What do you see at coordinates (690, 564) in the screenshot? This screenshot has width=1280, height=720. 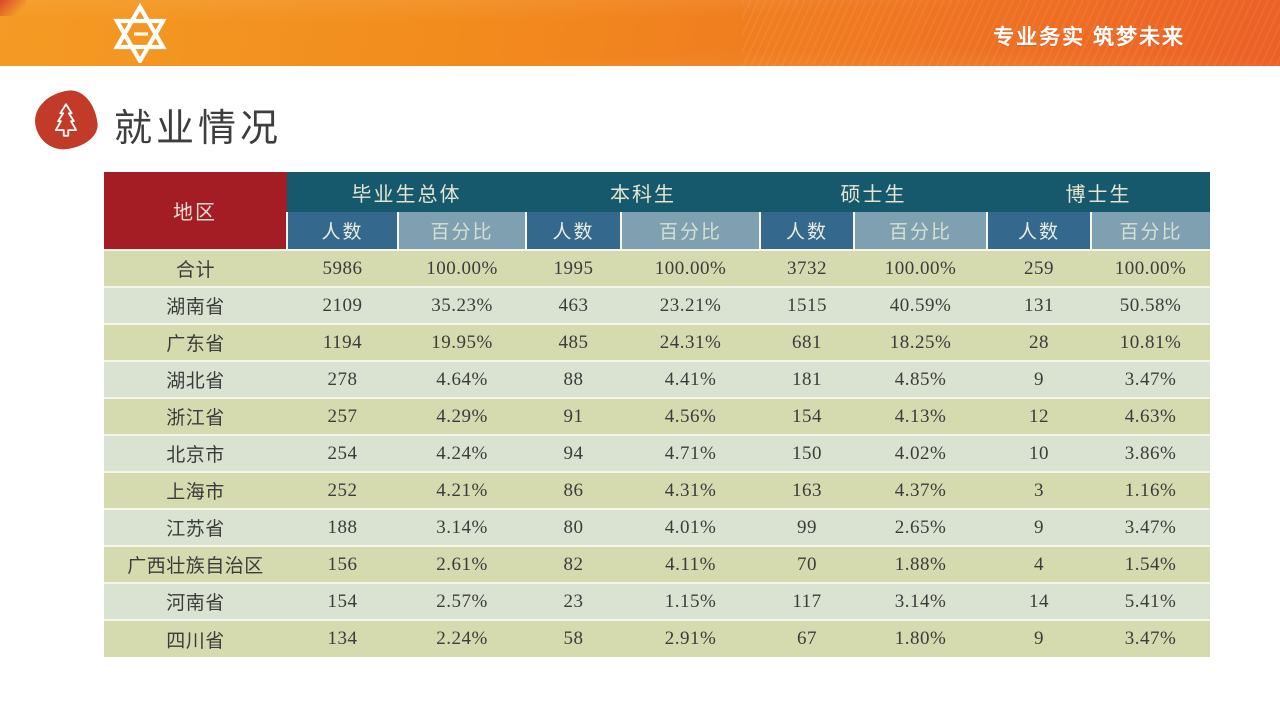 I see `percent-cell: 4.11%` at bounding box center [690, 564].